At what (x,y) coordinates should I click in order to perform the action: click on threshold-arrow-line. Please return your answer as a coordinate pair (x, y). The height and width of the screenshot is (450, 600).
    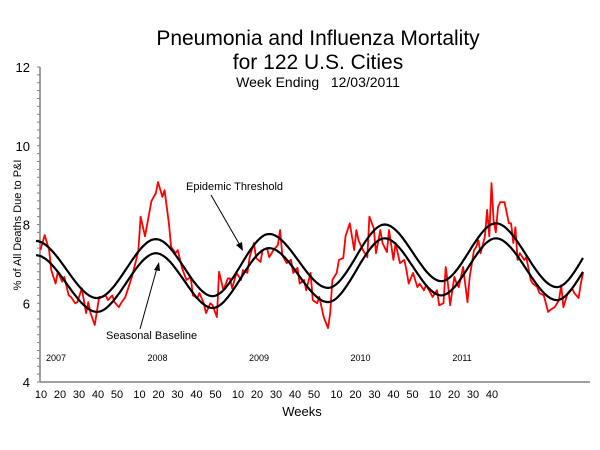
    Looking at the image, I should click on (226, 221).